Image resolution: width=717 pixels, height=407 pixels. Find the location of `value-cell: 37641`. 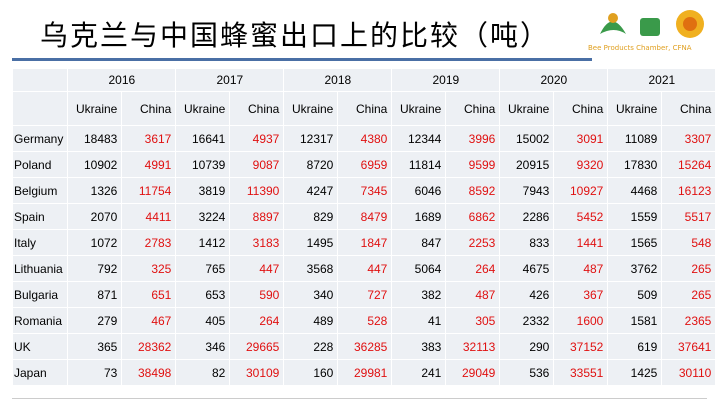

value-cell: 37641 is located at coordinates (689, 346).